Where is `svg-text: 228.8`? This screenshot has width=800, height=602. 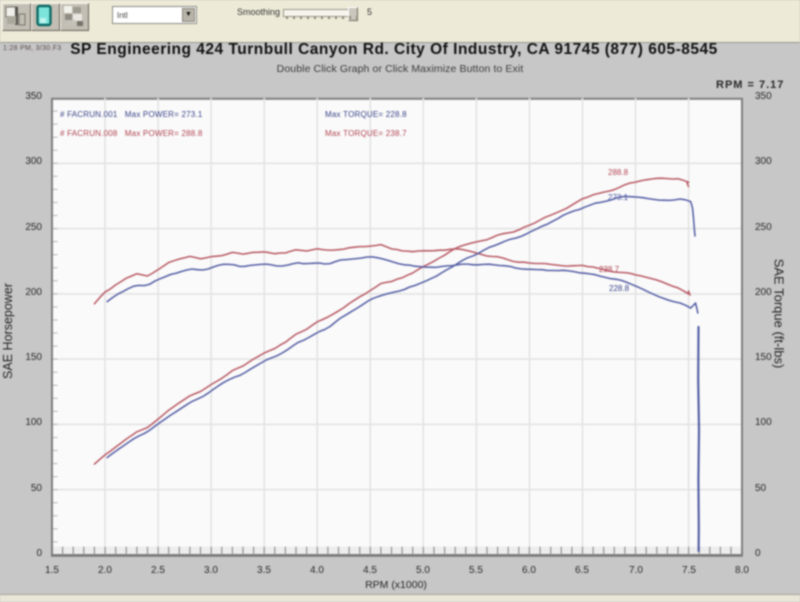
svg-text: 228.8 is located at coordinates (619, 288).